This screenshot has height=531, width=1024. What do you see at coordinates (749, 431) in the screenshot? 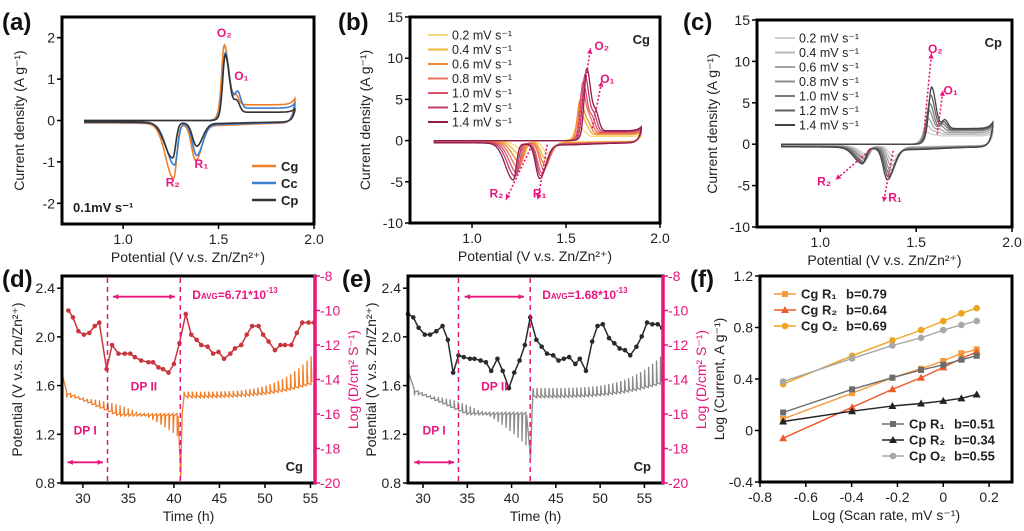
I see `y-tick-label: 0` at bounding box center [749, 431].